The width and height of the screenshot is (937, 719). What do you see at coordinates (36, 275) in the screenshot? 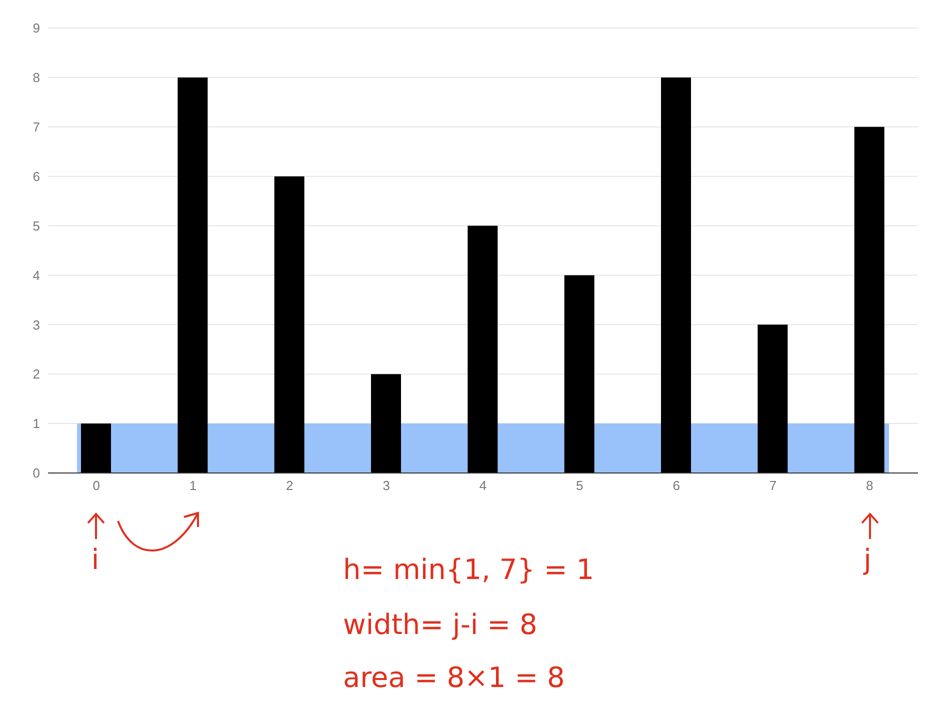
I see `y-tick-label: 4` at bounding box center [36, 275].